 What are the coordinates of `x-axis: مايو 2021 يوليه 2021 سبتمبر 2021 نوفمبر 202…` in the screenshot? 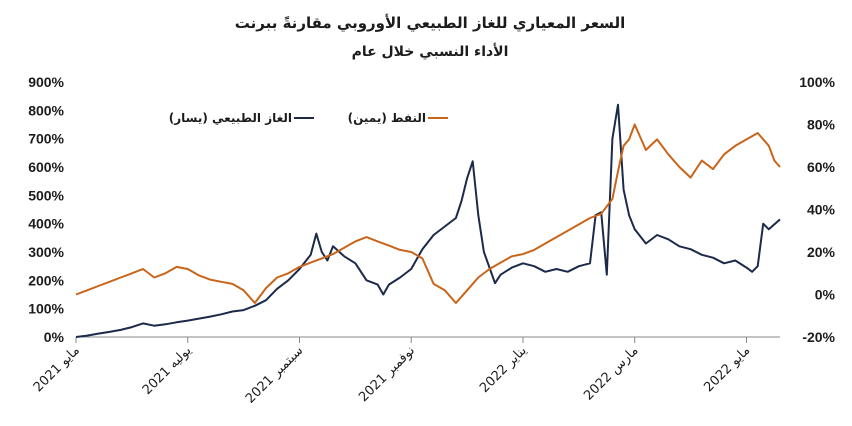 It's located at (392, 372).